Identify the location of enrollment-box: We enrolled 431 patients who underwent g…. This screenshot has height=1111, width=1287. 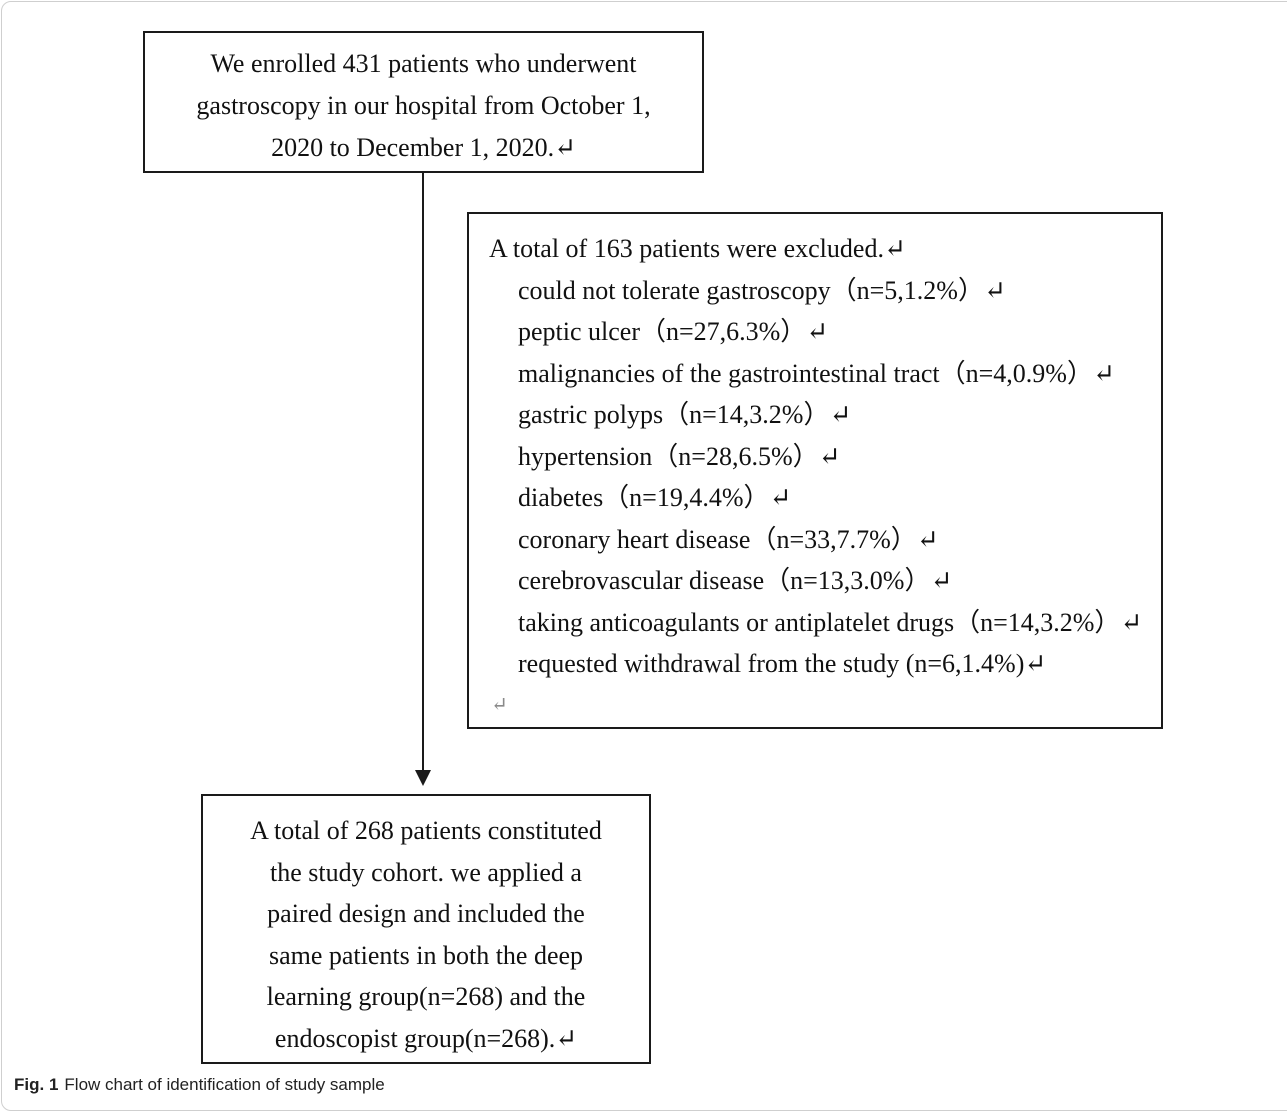
(423, 102).